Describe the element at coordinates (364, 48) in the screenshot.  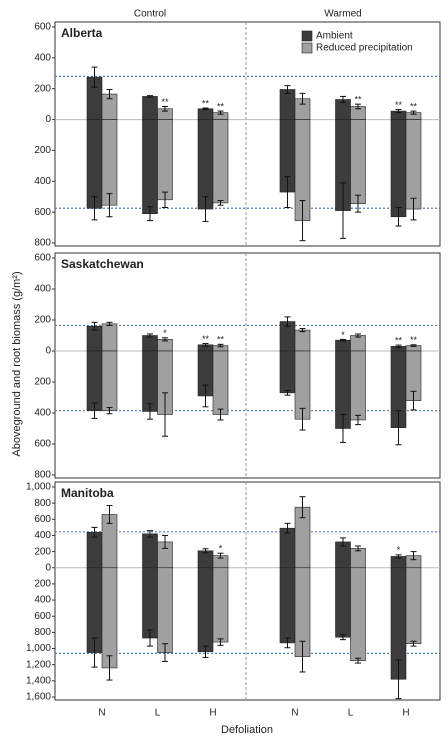
I see `legend-label: Reduced precipitation` at that location.